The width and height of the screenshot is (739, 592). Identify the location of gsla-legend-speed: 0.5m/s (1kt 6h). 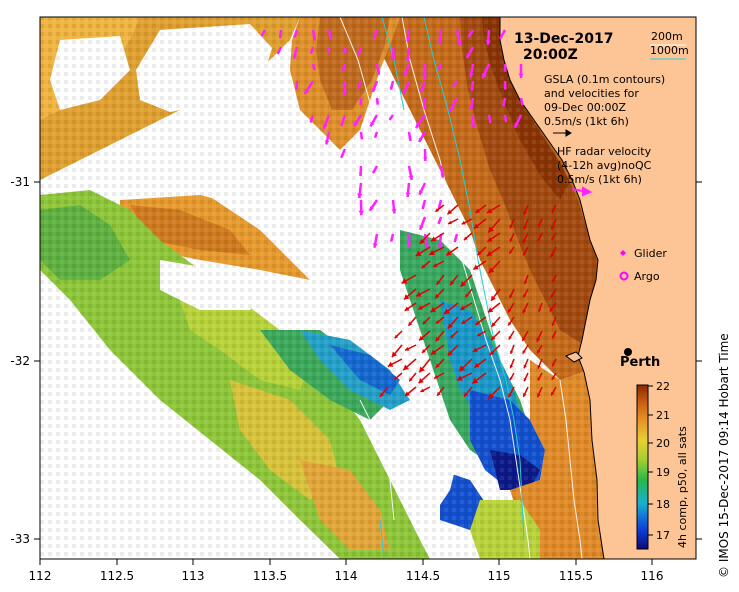
(586, 121).